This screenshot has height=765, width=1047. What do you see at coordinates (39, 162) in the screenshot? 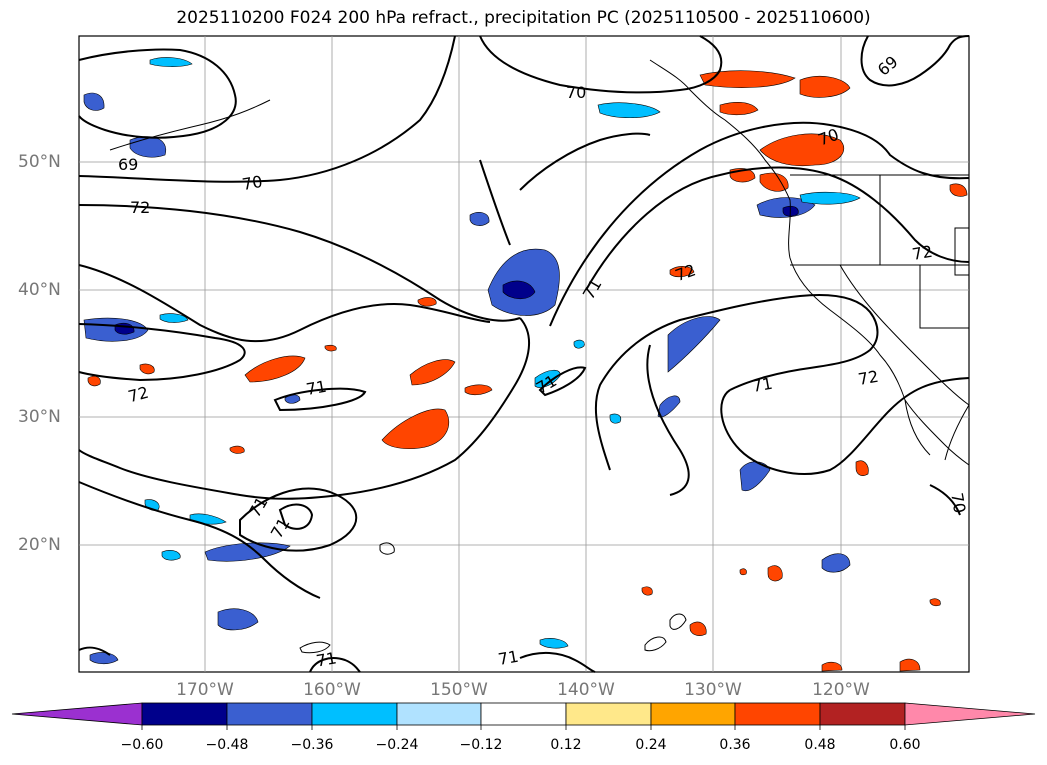
I see `lat-label: 50°N` at bounding box center [39, 162].